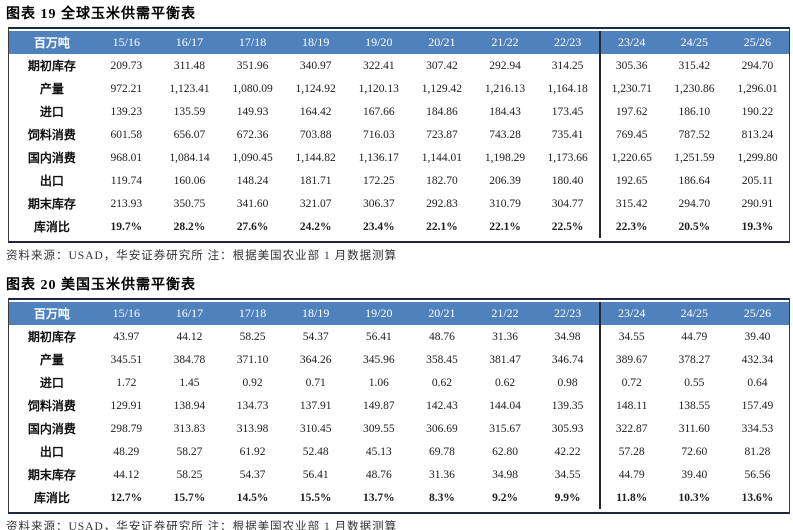  Describe the element at coordinates (252, 497) in the screenshot. I see `value-cell: 14.5%` at that location.